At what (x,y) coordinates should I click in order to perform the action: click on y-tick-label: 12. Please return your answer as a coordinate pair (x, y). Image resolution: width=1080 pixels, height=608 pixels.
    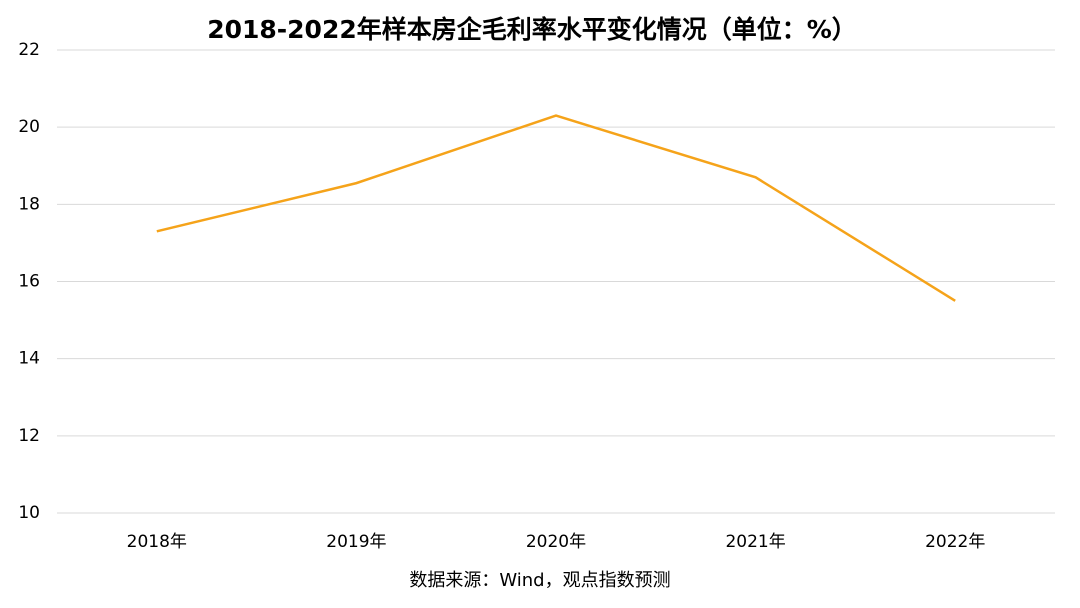
    Looking at the image, I should click on (29, 436).